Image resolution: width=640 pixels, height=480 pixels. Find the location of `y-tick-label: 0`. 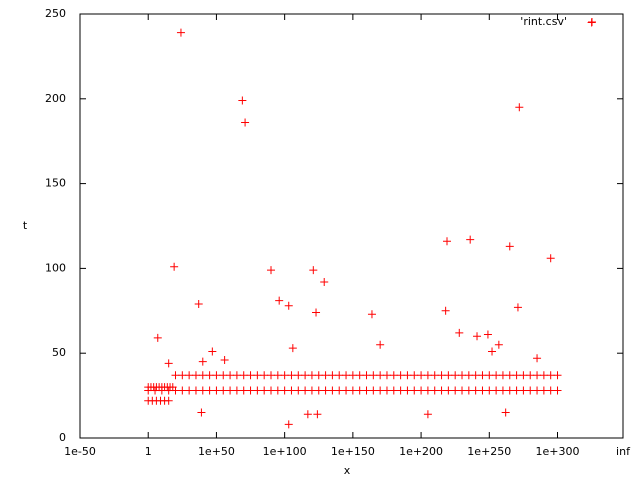

y-tick-label: 0 is located at coordinates (62, 437).